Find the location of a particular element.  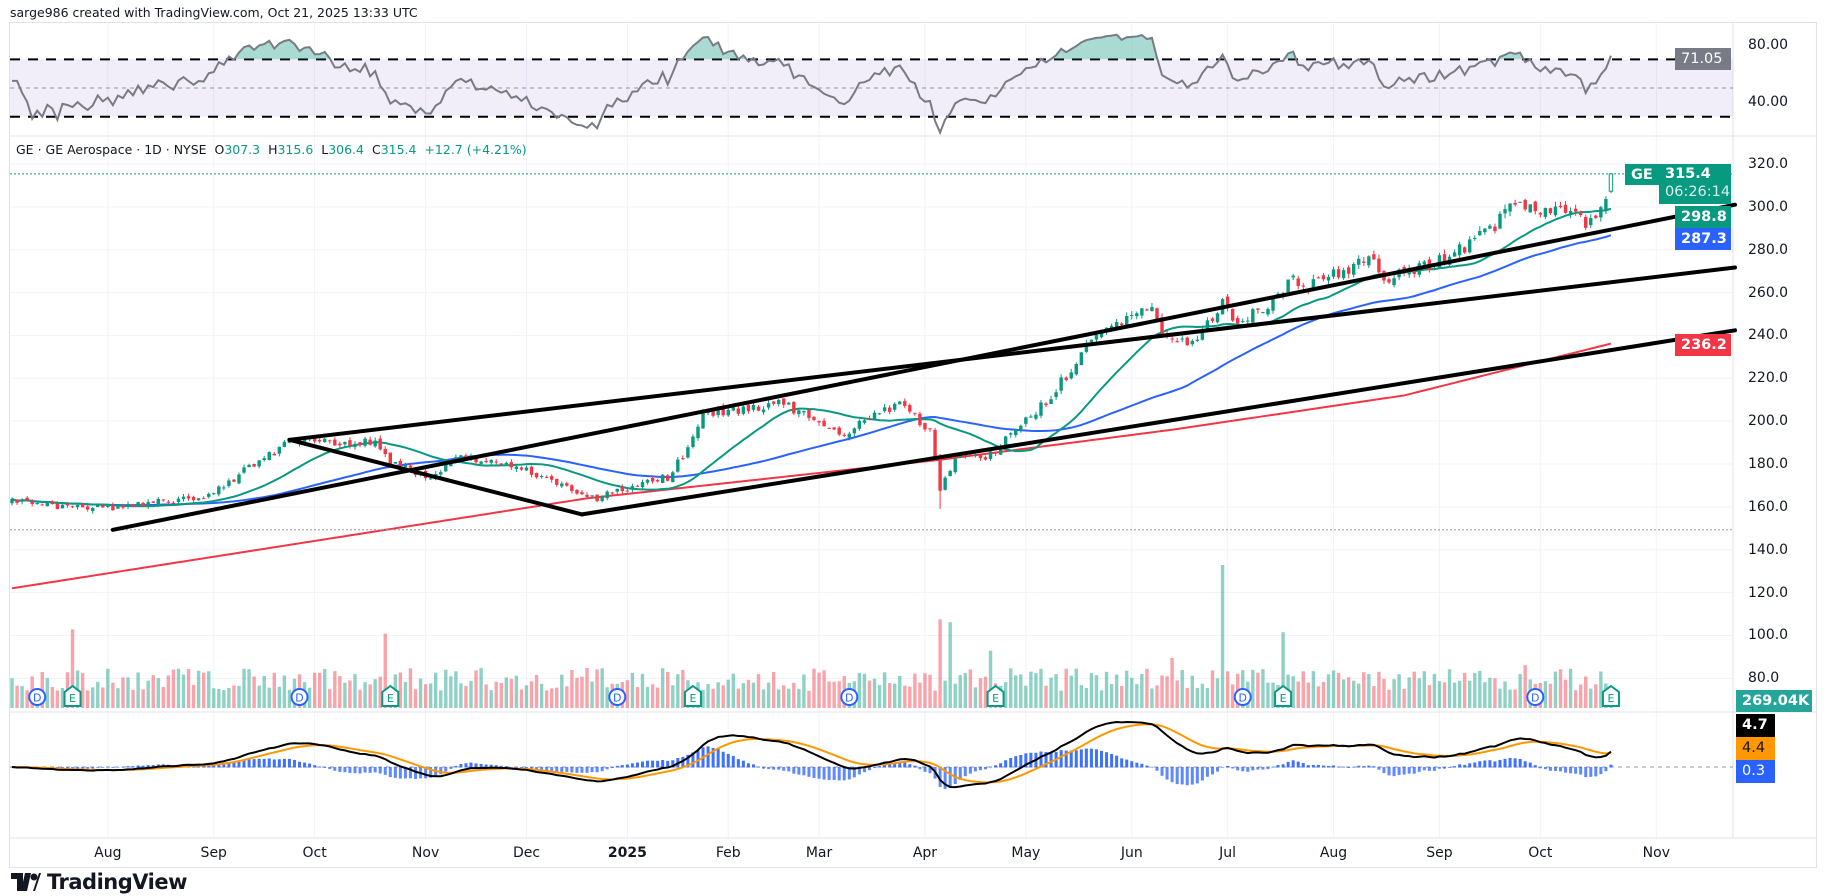

histogram-tag: 0.3 is located at coordinates (1755, 771).